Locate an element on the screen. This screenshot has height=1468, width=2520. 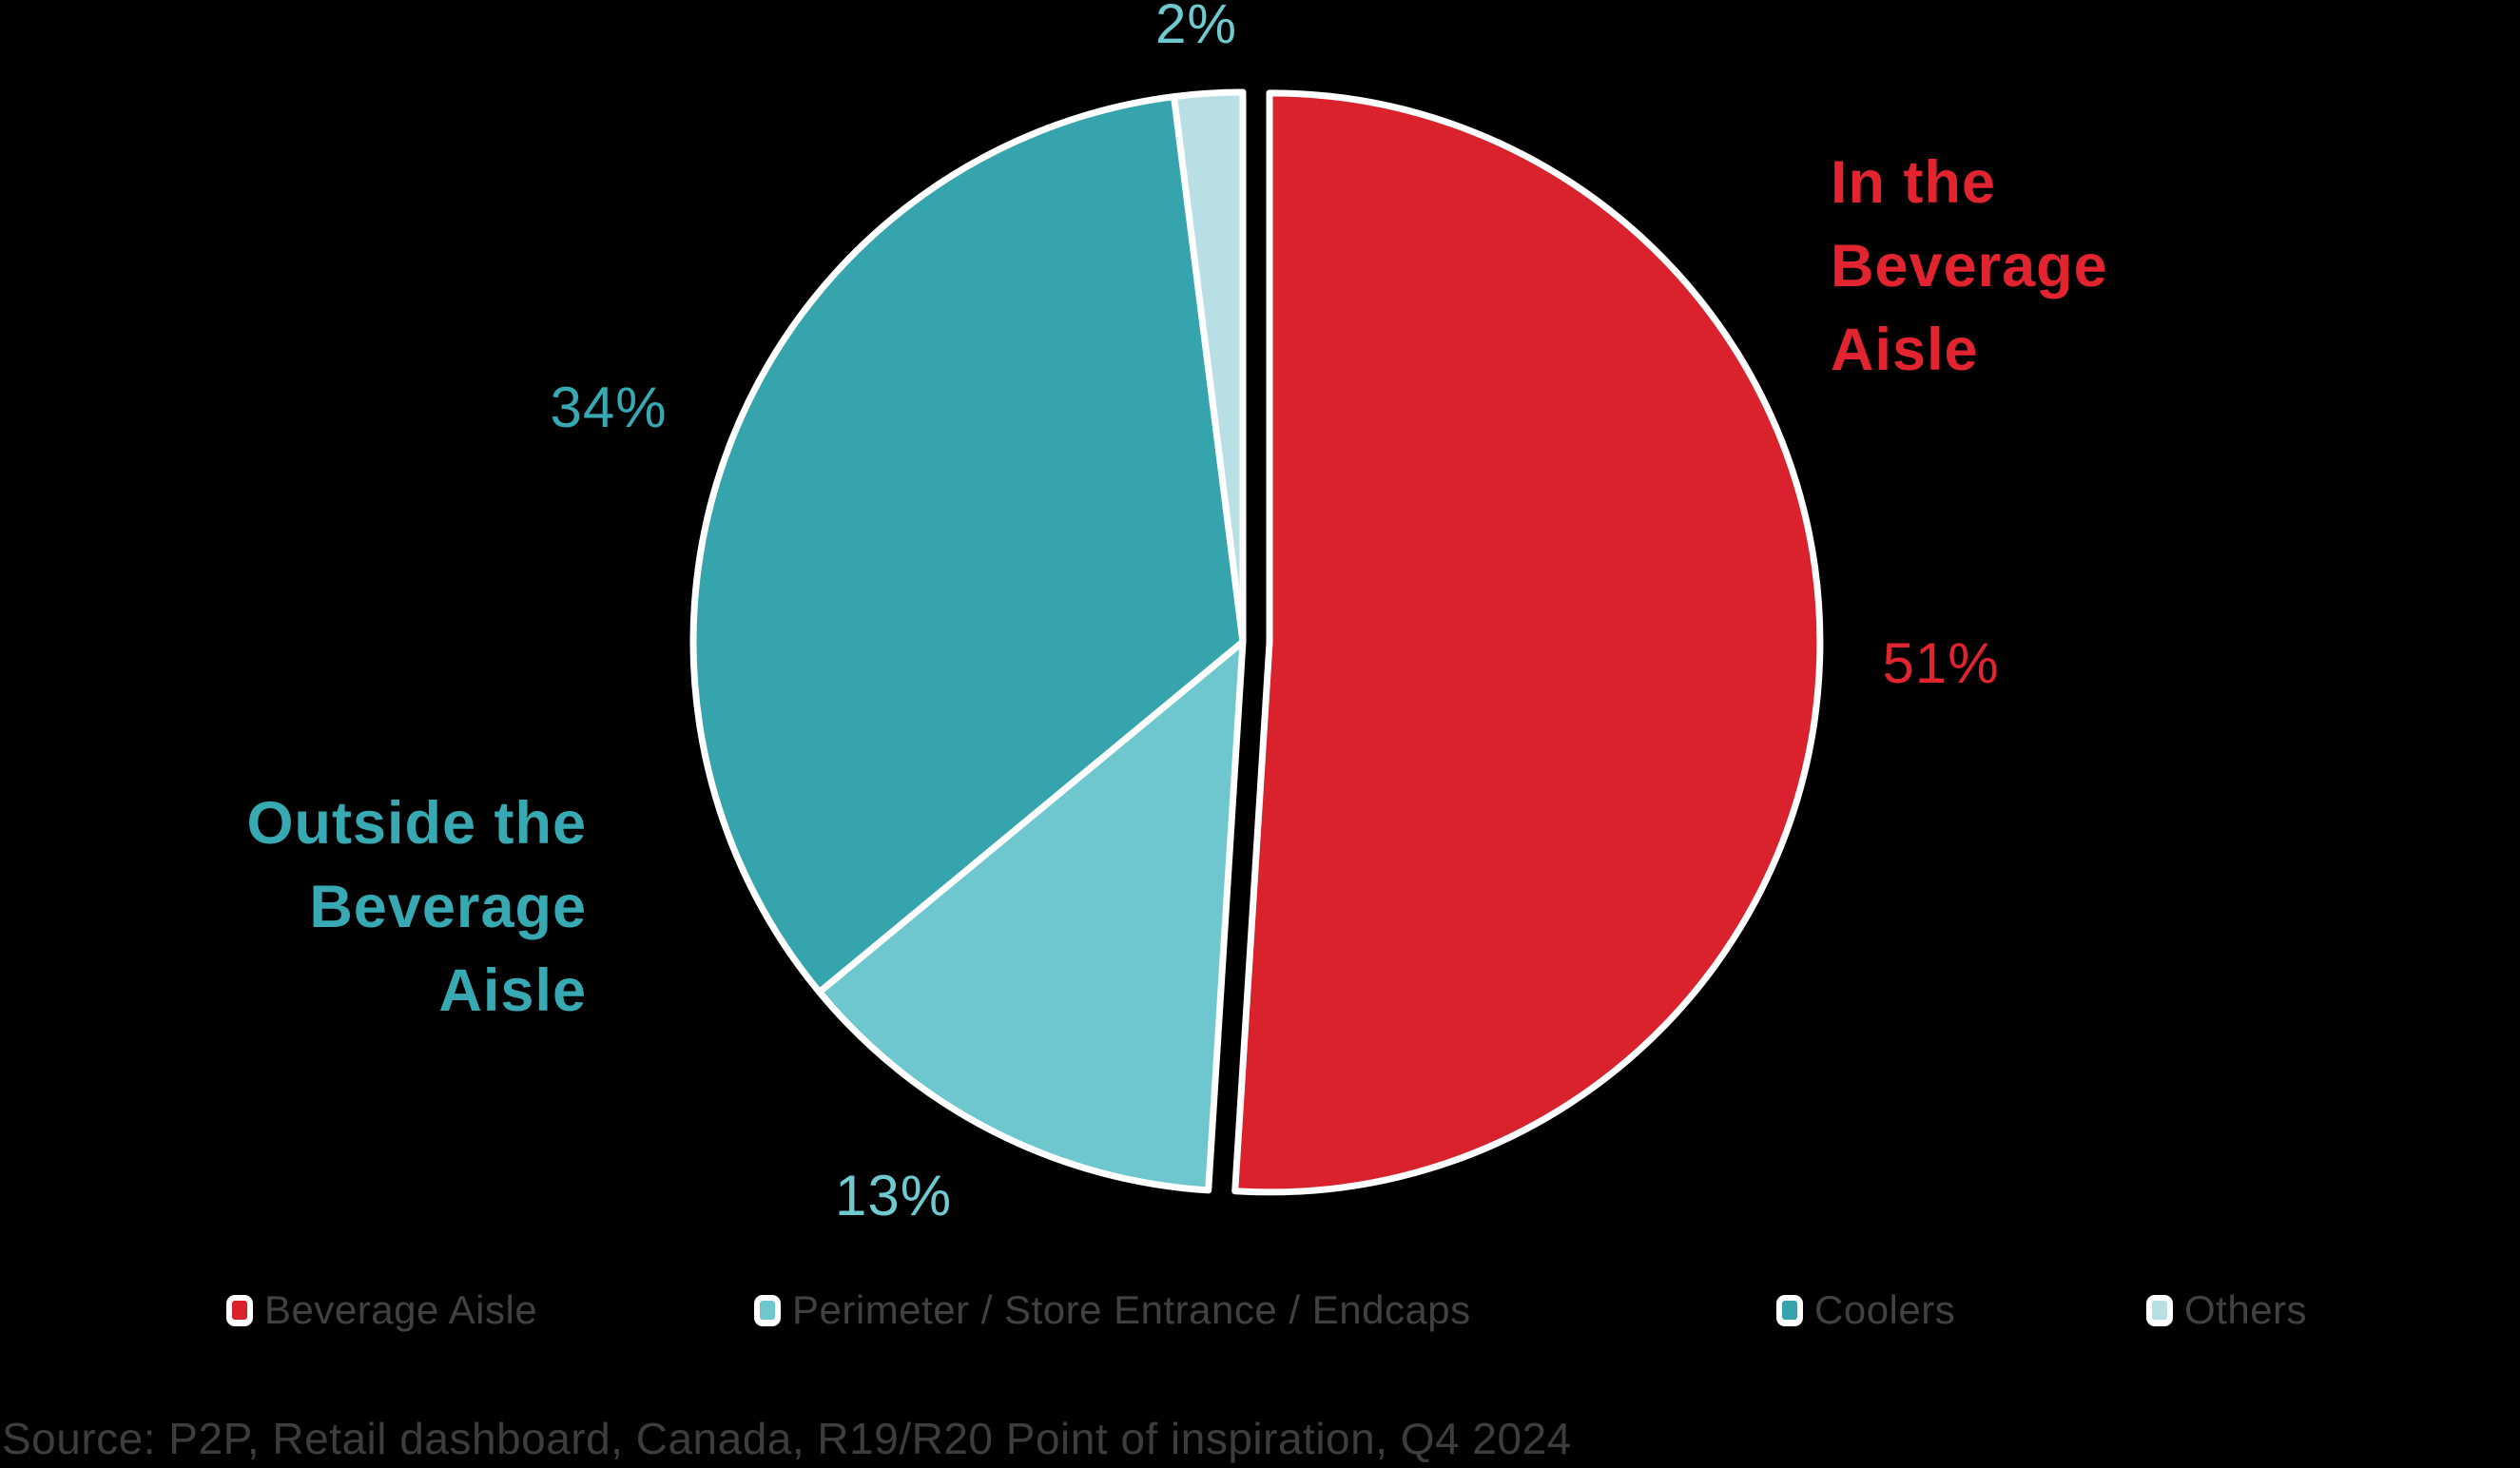
pct-label-beverage-aisle: 51% is located at coordinates (1941, 663).